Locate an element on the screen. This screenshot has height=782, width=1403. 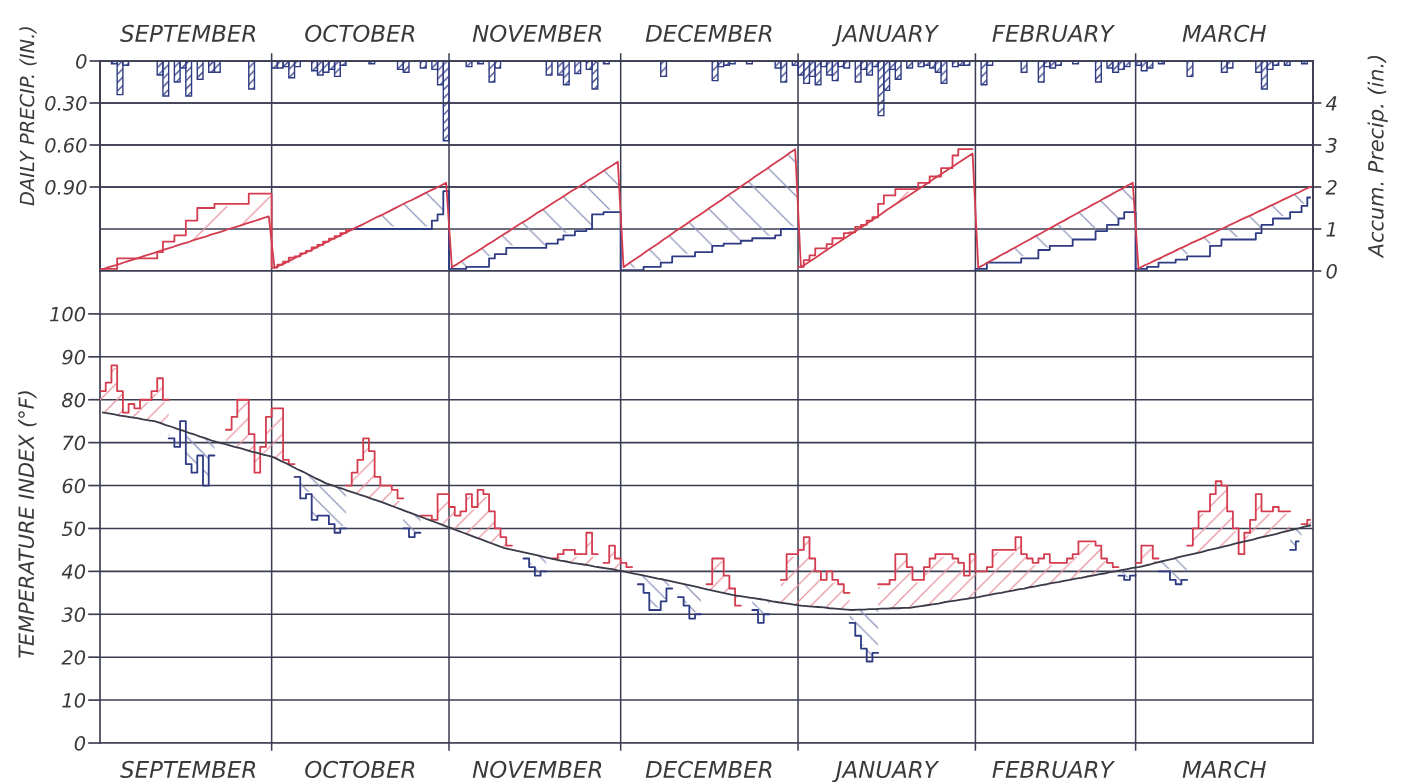
y-tick-label: 10 is located at coordinates (74, 700).